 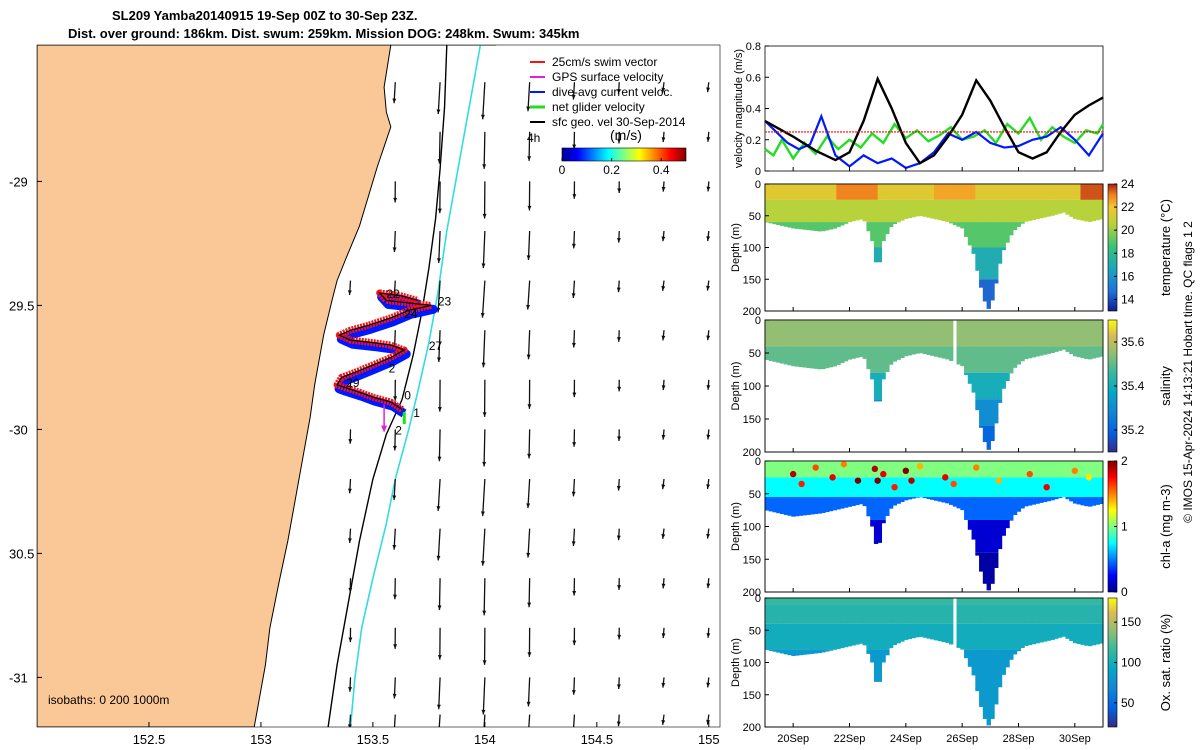 What do you see at coordinates (752, 420) in the screenshot?
I see `salinity-y-tick-label: 150` at bounding box center [752, 420].